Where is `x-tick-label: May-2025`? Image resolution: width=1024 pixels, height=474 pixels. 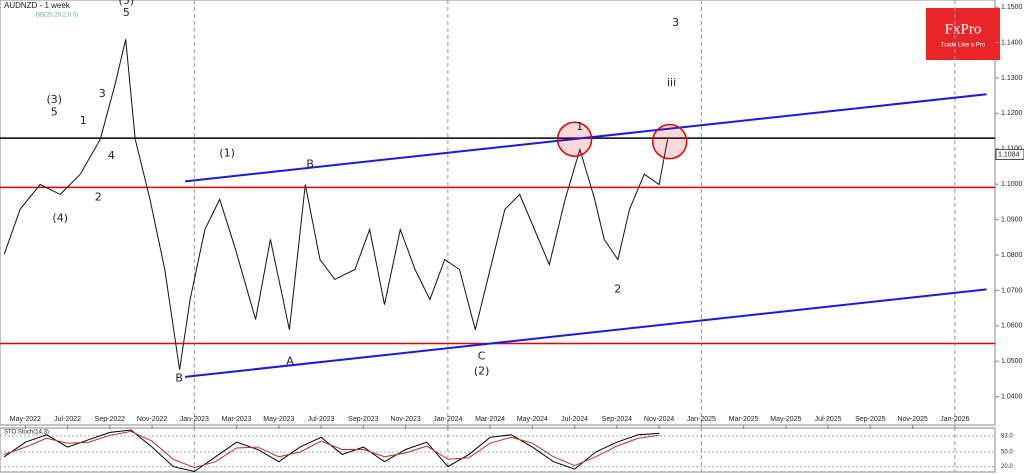 x-tick-label: May-2025 is located at coordinates (785, 419).